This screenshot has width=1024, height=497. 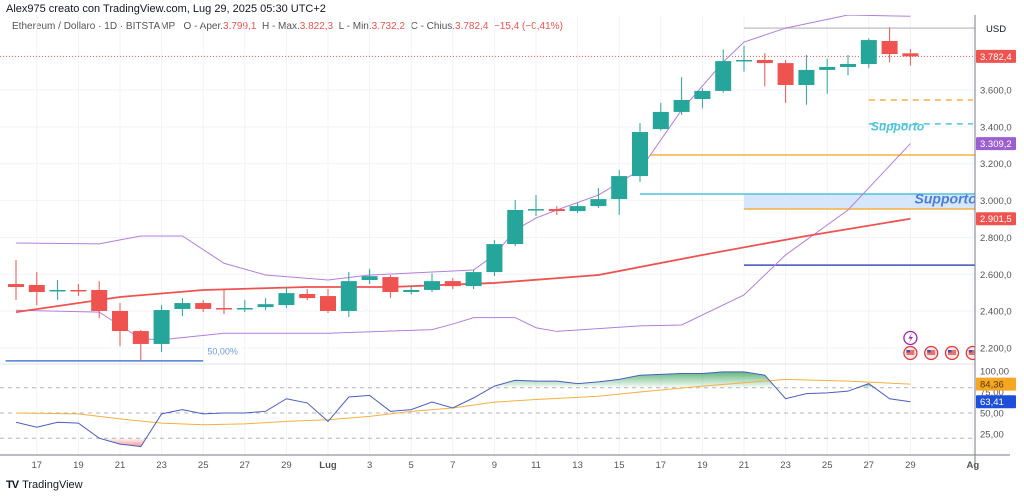 What do you see at coordinates (452, 465) in the screenshot?
I see `date-tick-label: 7` at bounding box center [452, 465].